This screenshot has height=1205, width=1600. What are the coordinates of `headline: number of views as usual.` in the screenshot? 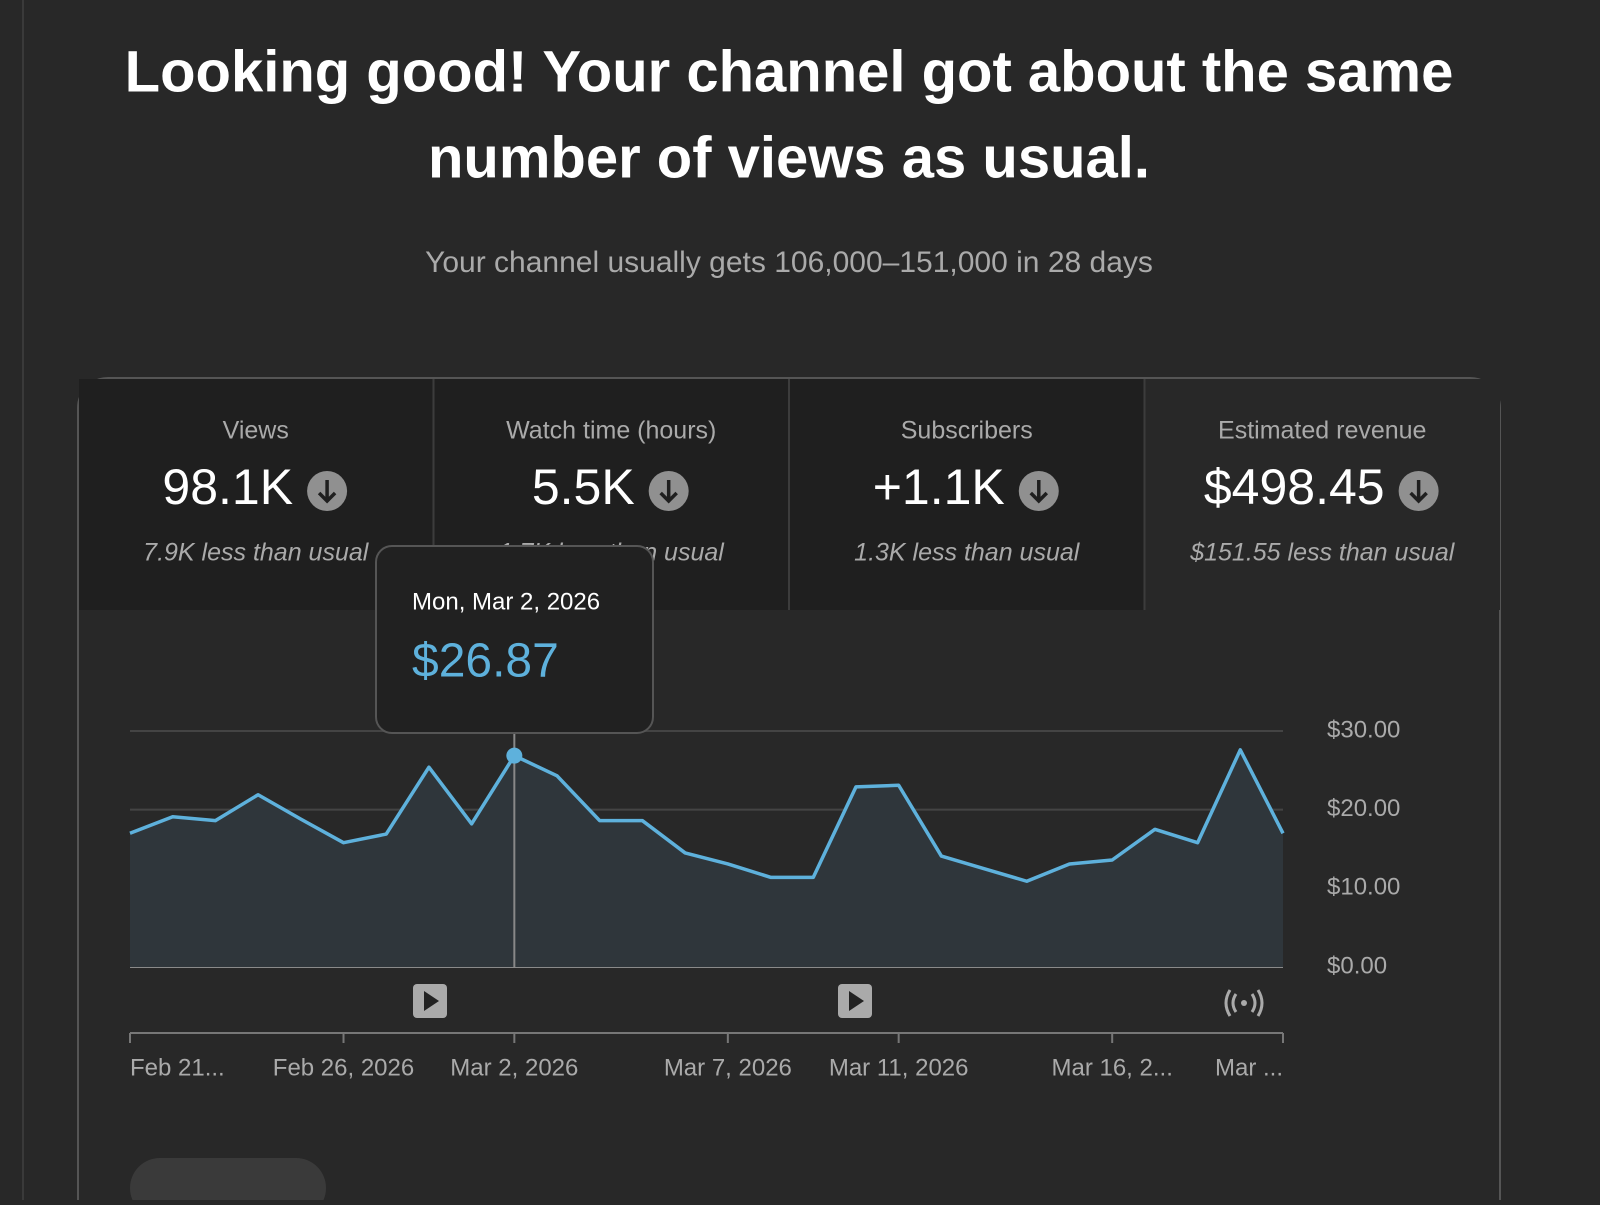 It's located at (789, 157).